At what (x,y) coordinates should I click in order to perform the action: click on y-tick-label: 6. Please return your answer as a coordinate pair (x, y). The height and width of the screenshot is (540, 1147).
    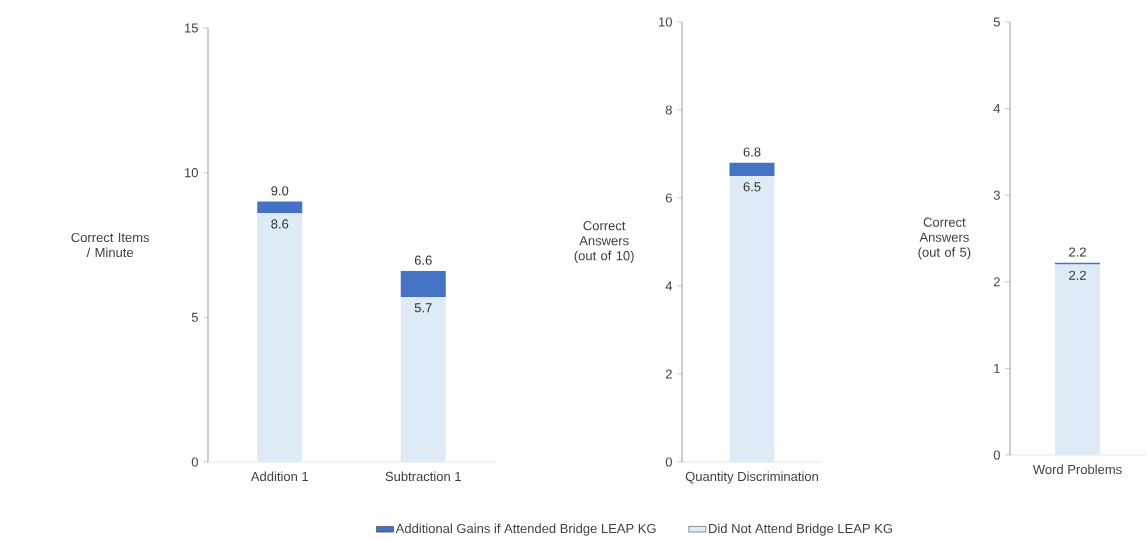
    Looking at the image, I should click on (668, 198).